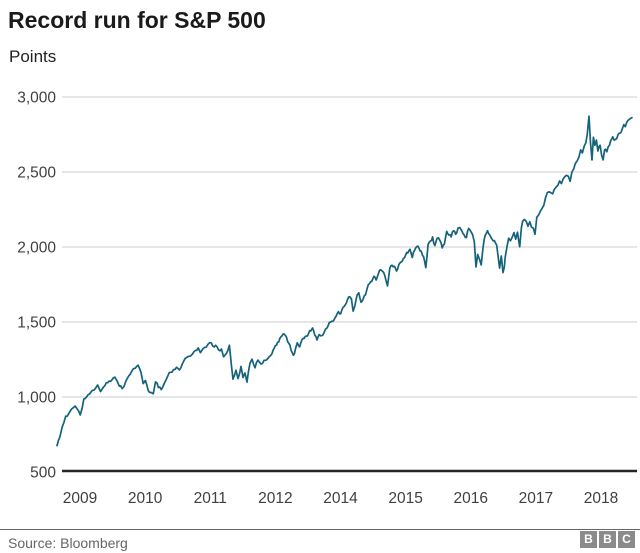 The image size is (640, 553). I want to click on bbc-logo-letter-c: C, so click(626, 539).